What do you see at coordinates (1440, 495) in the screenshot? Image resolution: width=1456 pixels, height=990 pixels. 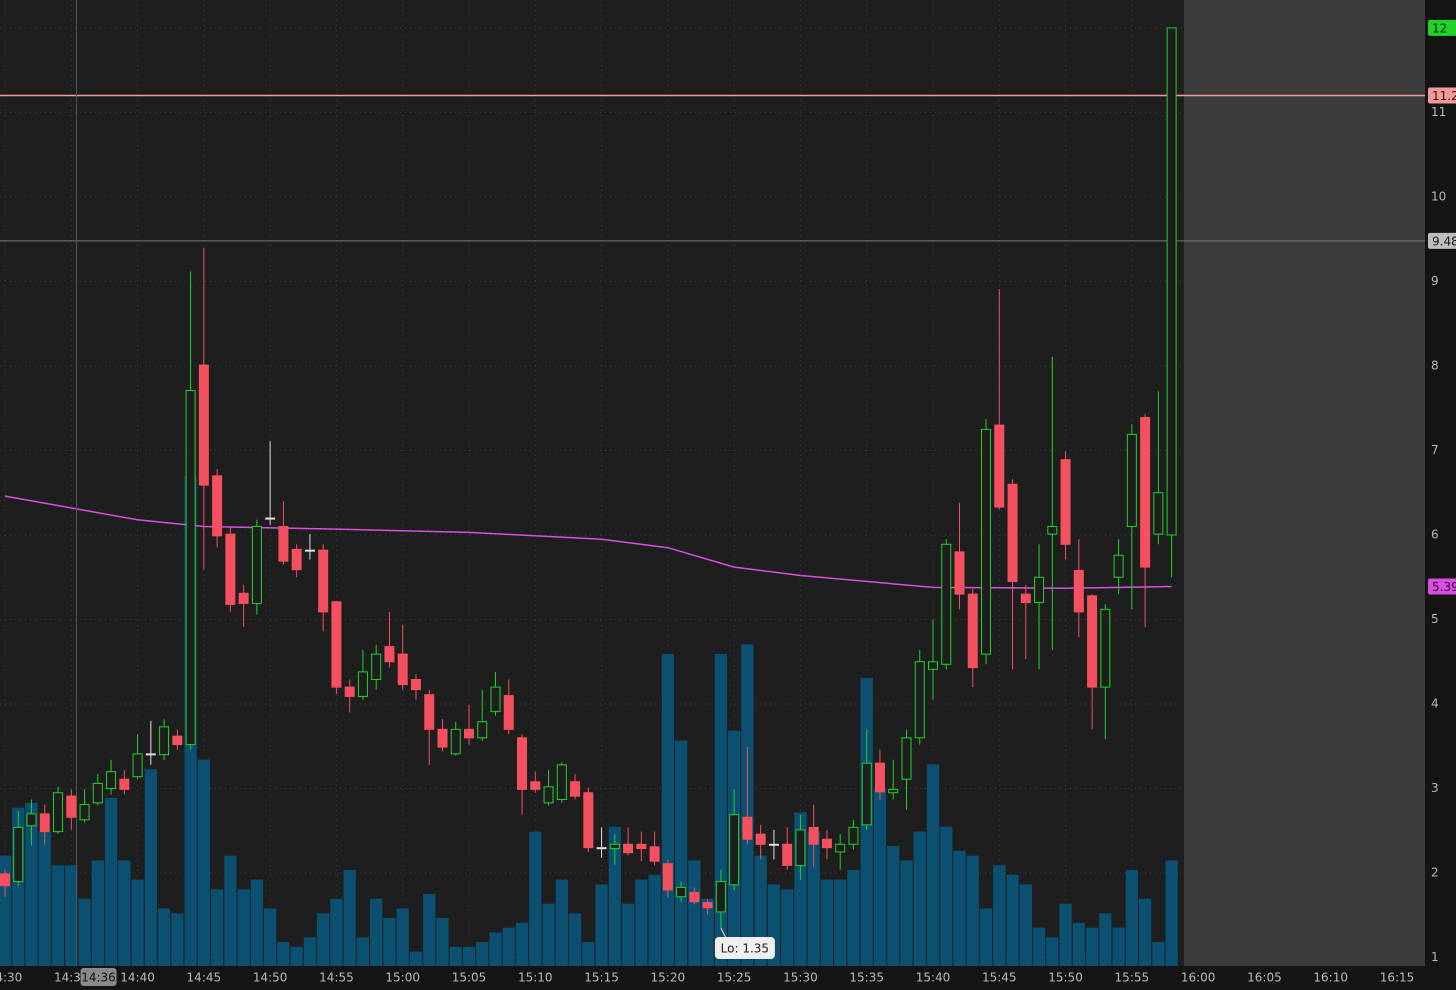 I see `price-axis` at bounding box center [1440, 495].